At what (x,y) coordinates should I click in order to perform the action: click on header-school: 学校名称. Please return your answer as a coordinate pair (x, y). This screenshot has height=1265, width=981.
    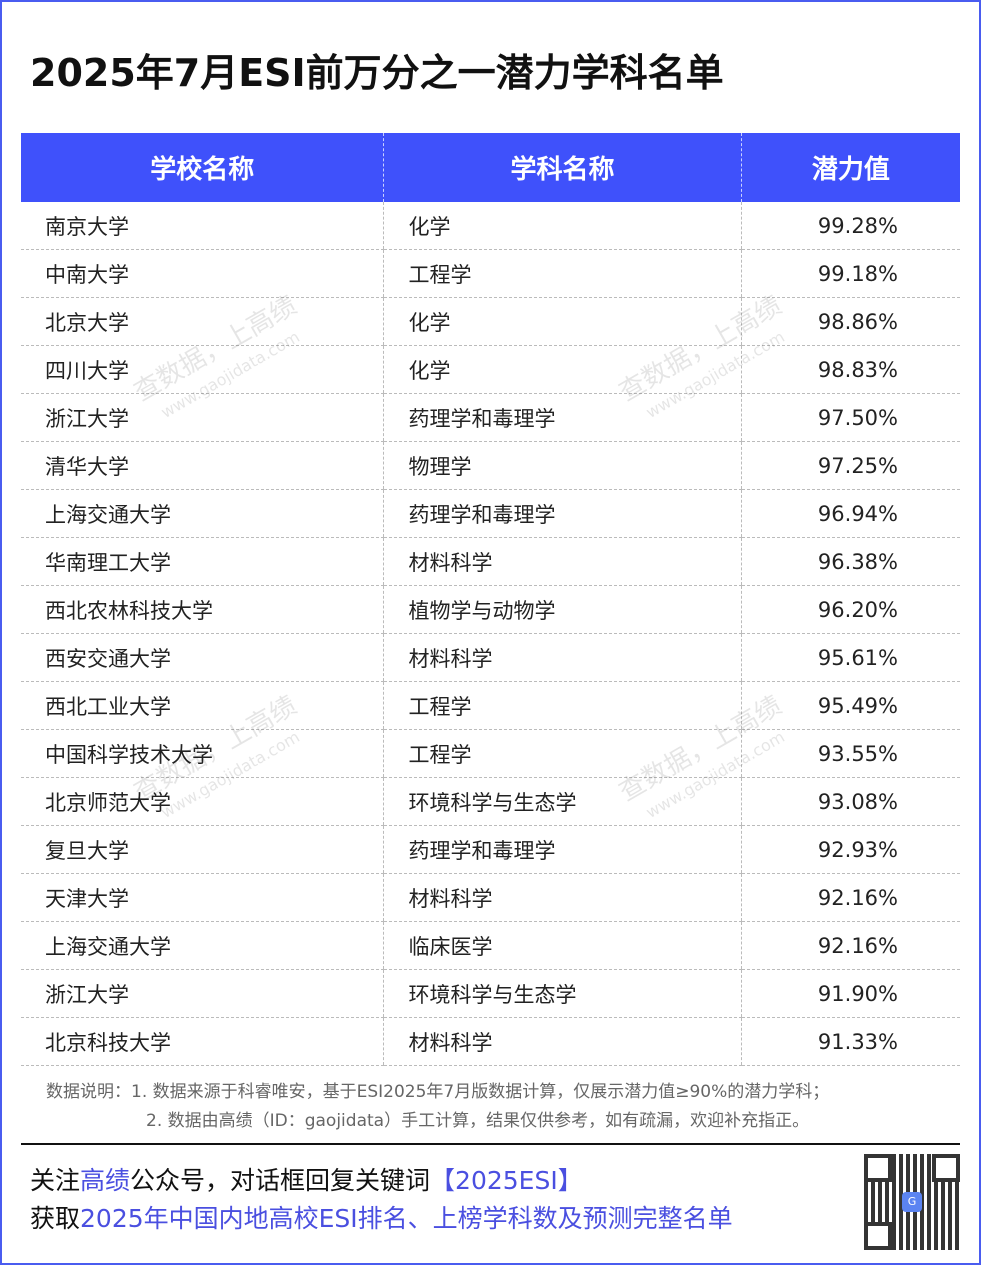
    Looking at the image, I should click on (202, 167).